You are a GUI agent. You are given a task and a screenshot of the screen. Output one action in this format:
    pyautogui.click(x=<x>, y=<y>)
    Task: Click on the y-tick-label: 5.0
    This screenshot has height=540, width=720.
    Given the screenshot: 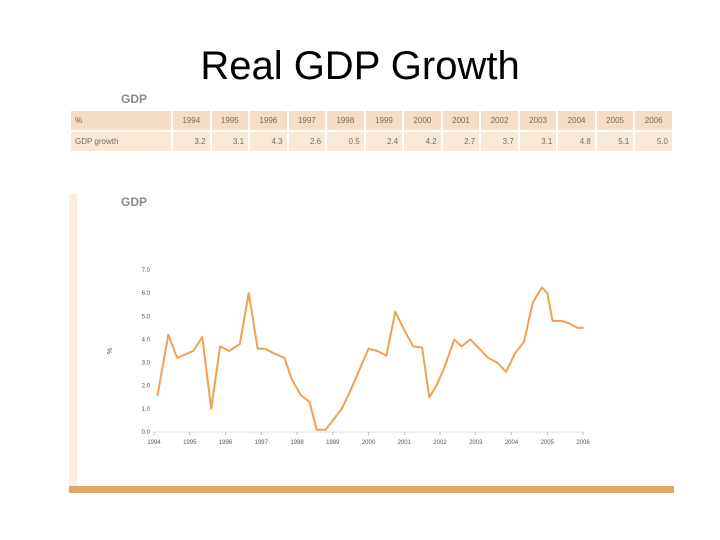 What is the action you would take?
    pyautogui.click(x=146, y=317)
    